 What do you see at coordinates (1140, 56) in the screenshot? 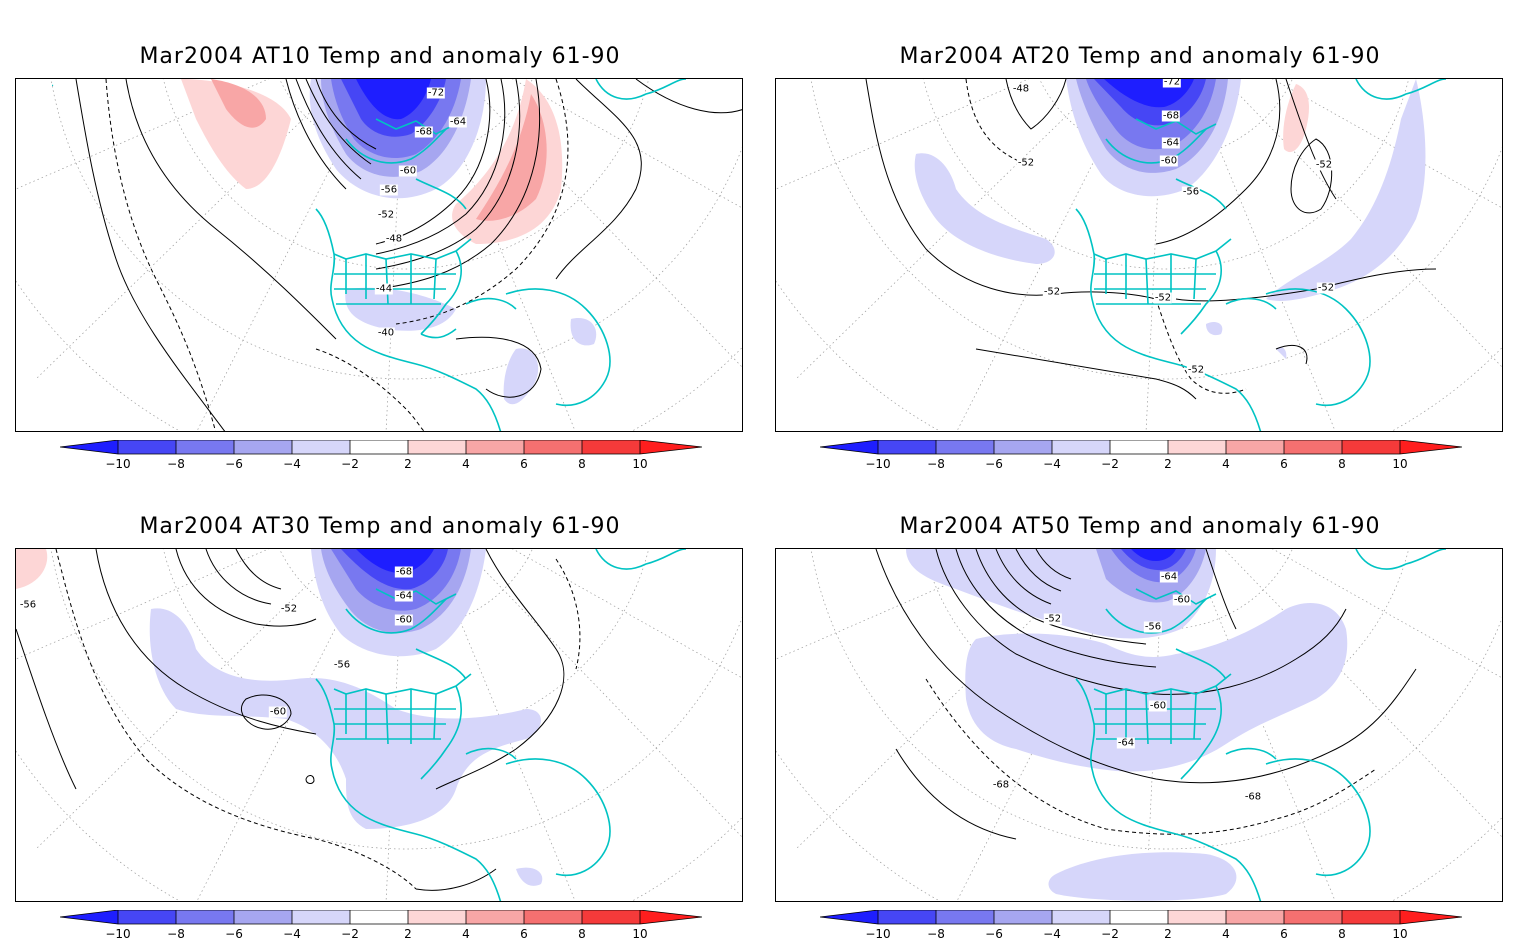
I see `panel-title: Mar2004 AT20 Temp and anomaly 61-90` at bounding box center [1140, 56].